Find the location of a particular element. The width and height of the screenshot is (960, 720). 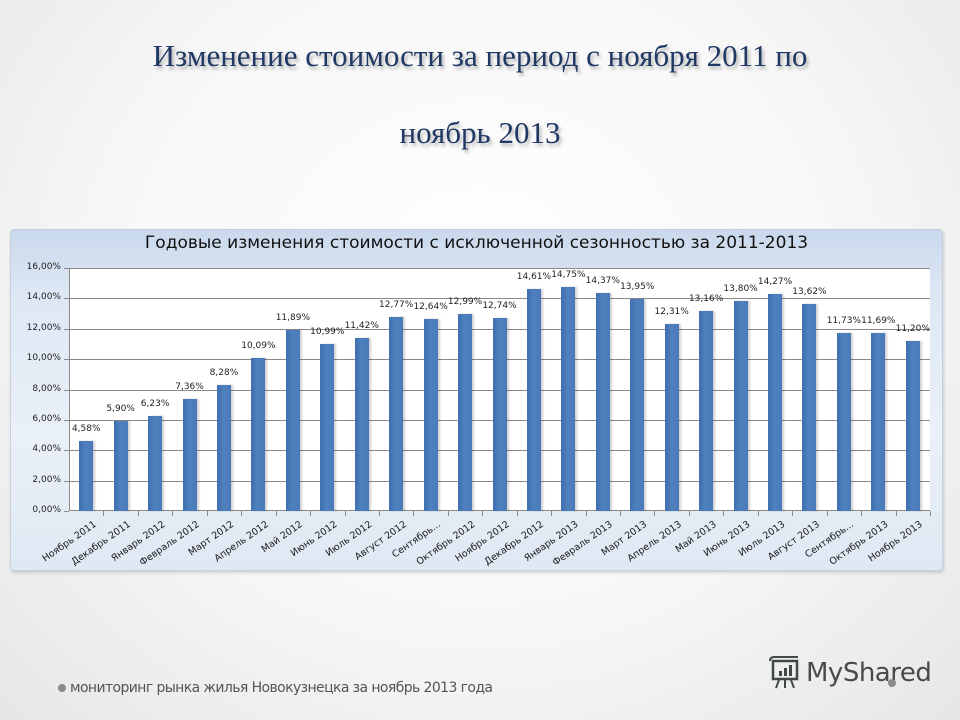

data-label: 13,95% is located at coordinates (637, 287).